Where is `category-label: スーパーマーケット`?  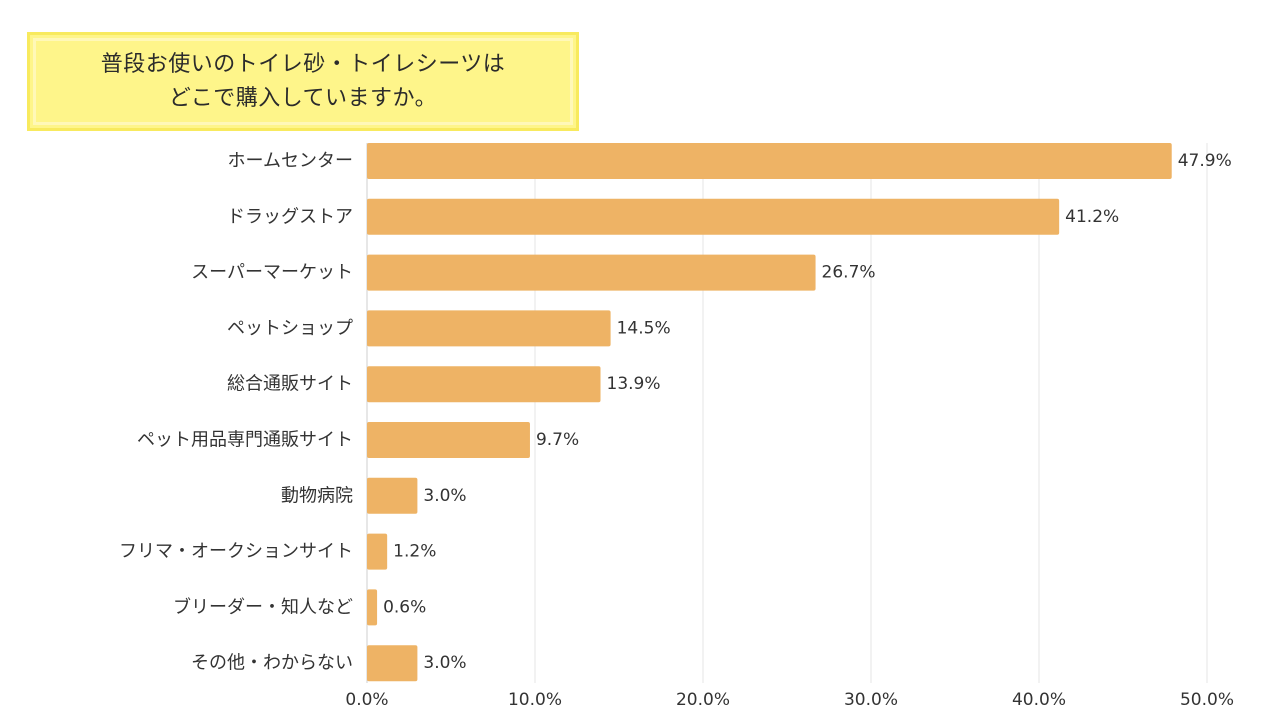 category-label: スーパーマーケット is located at coordinates (272, 272).